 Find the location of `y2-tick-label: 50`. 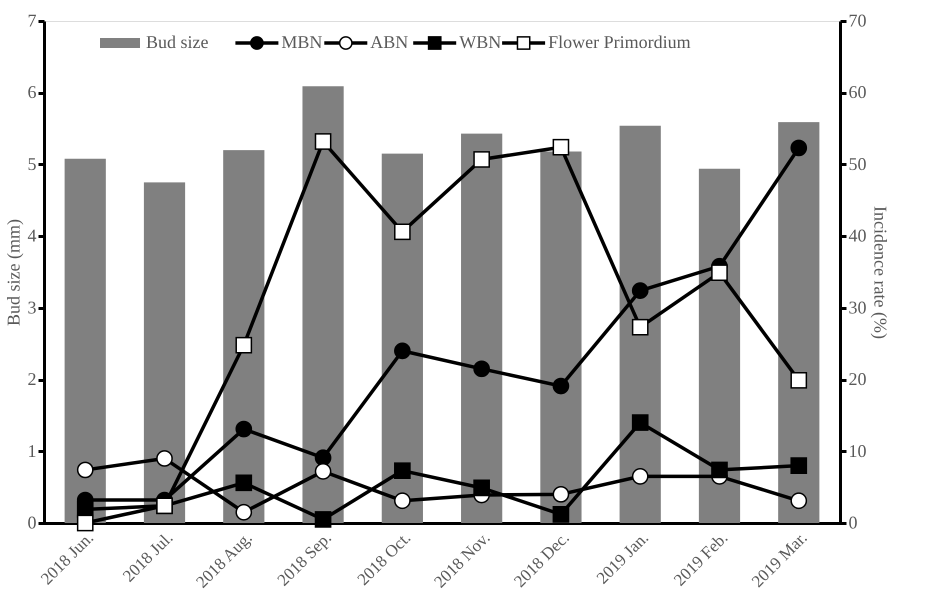

y2-tick-label: 50 is located at coordinates (857, 164).